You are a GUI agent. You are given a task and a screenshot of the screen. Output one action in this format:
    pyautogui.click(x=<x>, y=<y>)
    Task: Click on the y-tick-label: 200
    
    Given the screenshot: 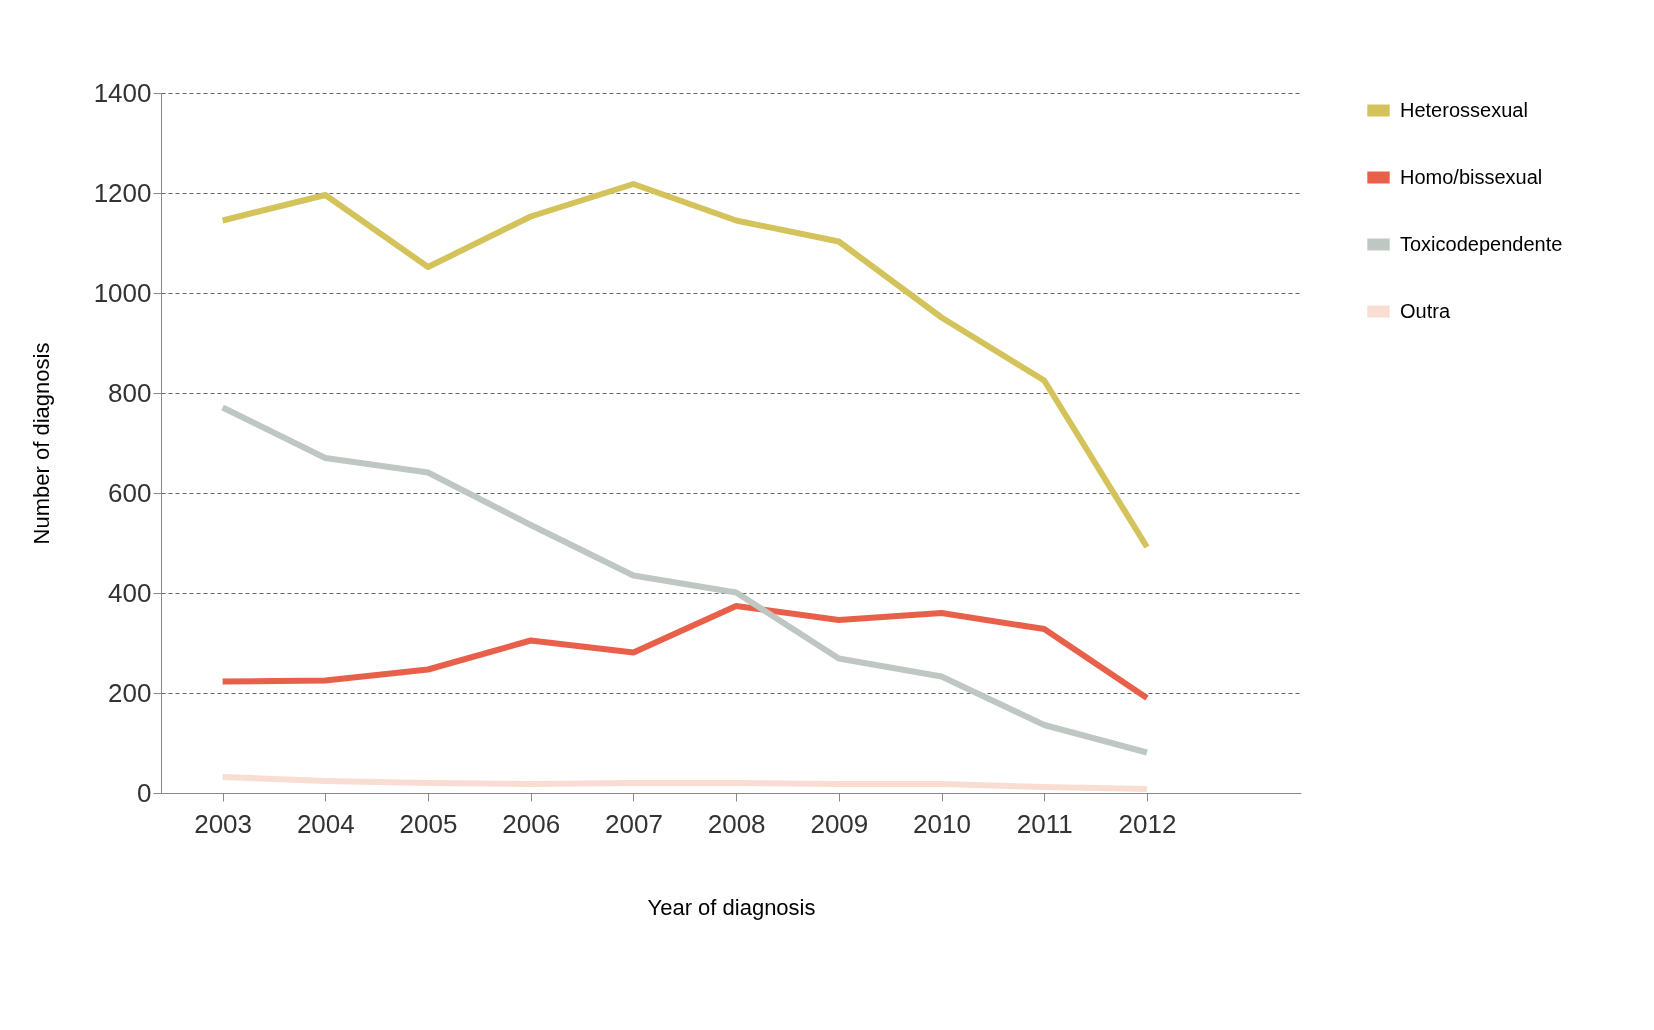 What is the action you would take?
    pyautogui.click(x=130, y=692)
    